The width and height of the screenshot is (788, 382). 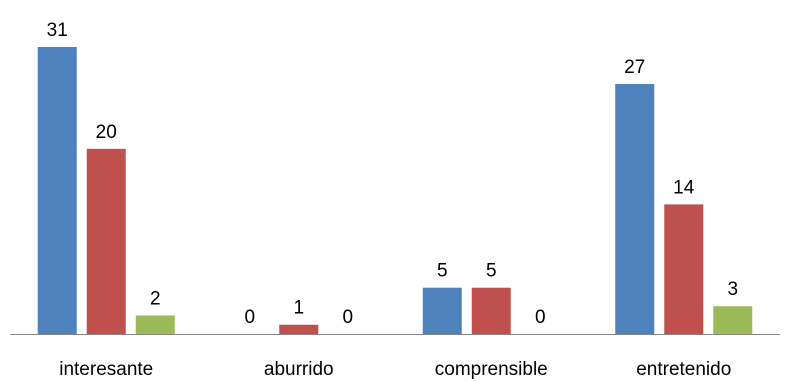 What do you see at coordinates (732, 289) in the screenshot?
I see `value-label-entretenido-series-3: 3` at bounding box center [732, 289].